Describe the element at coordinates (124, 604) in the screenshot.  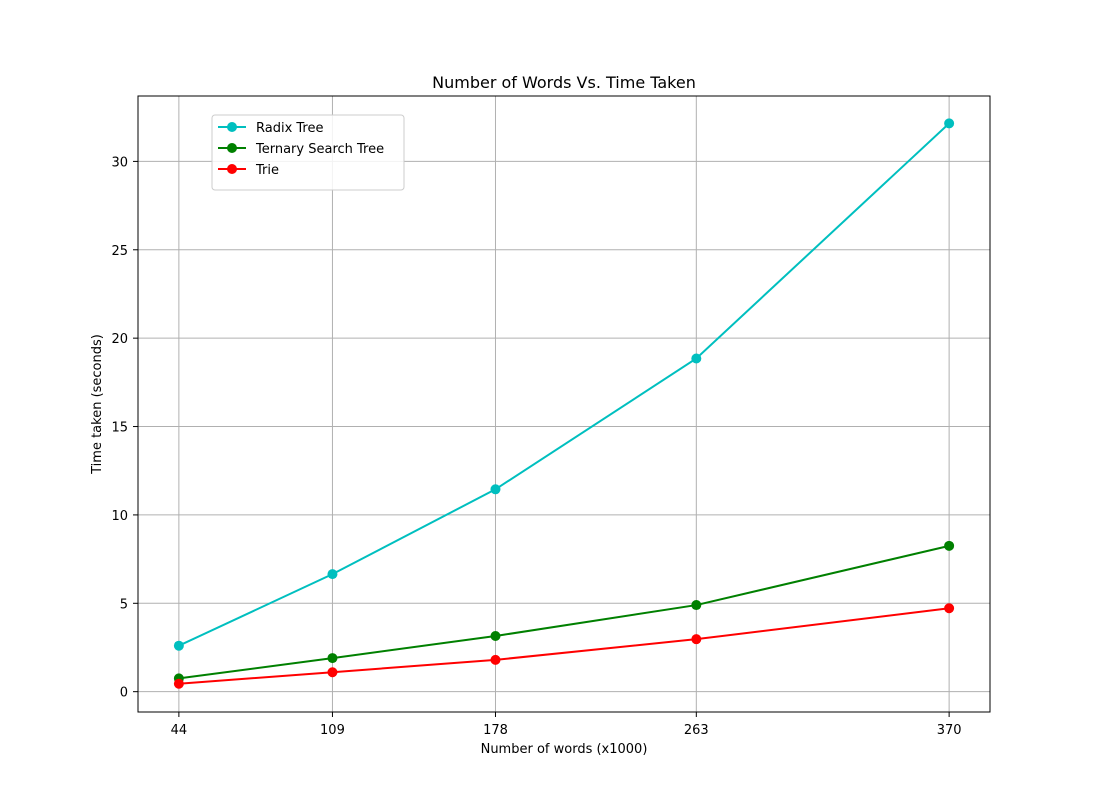
I see `y-tick-label: 5` at that location.